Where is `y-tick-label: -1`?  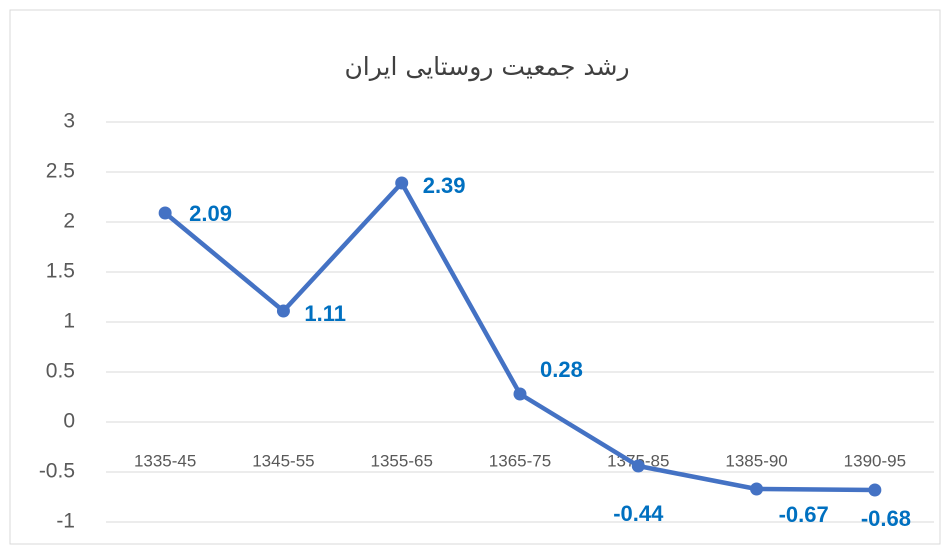 y-tick-label: -1 is located at coordinates (65, 521).